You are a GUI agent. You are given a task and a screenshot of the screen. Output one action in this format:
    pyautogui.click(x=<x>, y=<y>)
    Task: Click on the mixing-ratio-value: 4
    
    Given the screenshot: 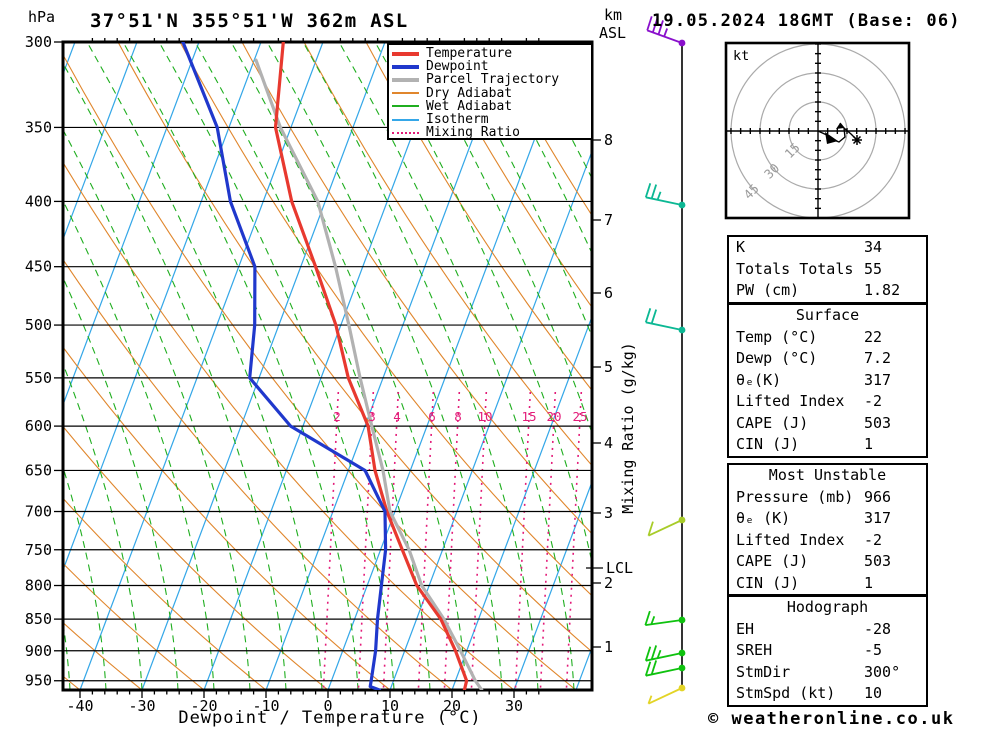 What is the action you would take?
    pyautogui.click(x=397, y=416)
    